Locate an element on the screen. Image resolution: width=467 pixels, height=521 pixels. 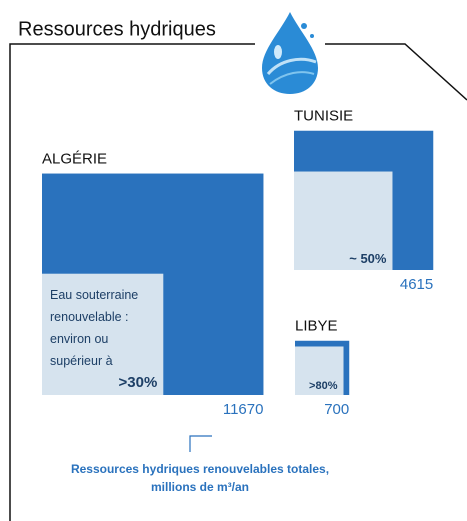
share-note: Eau souterraine is located at coordinates (94, 295).